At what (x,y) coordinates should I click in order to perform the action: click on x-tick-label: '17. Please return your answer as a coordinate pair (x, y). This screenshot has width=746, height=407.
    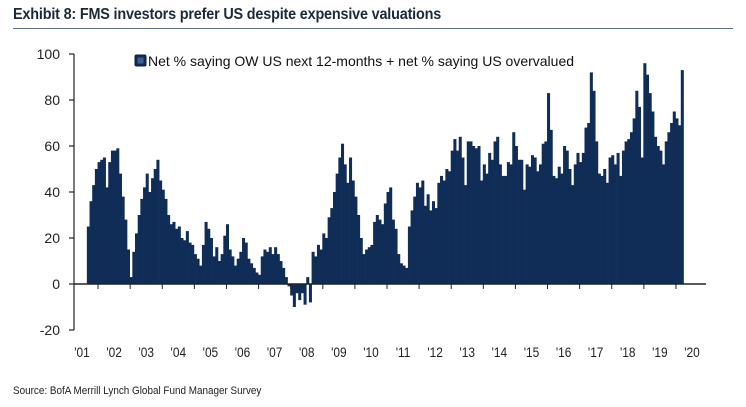
    Looking at the image, I should click on (595, 352).